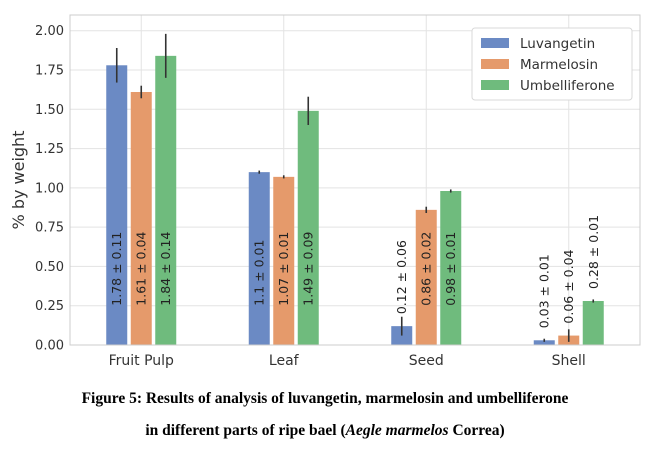  I want to click on x-tick-label: Fruit Pulp, so click(141, 361).